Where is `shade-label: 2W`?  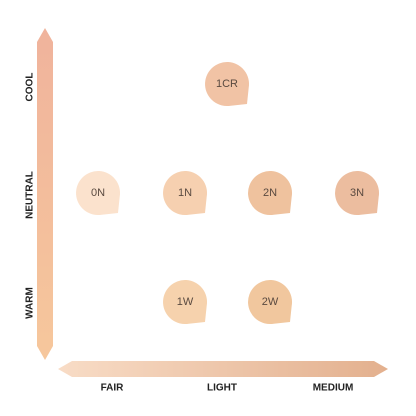
shade-label: 2W is located at coordinates (270, 302).